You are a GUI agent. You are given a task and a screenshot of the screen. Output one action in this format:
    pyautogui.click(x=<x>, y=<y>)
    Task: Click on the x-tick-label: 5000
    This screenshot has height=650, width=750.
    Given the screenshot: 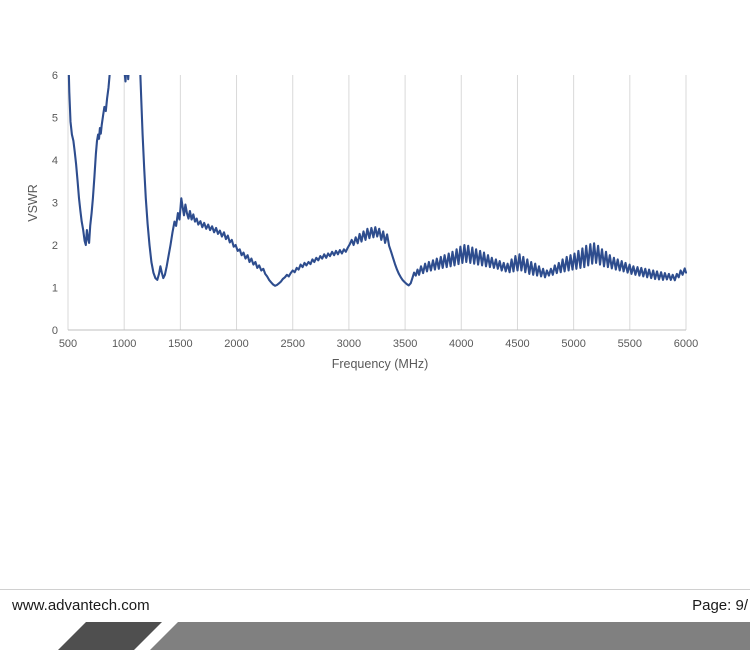 What is the action you would take?
    pyautogui.click(x=573, y=344)
    